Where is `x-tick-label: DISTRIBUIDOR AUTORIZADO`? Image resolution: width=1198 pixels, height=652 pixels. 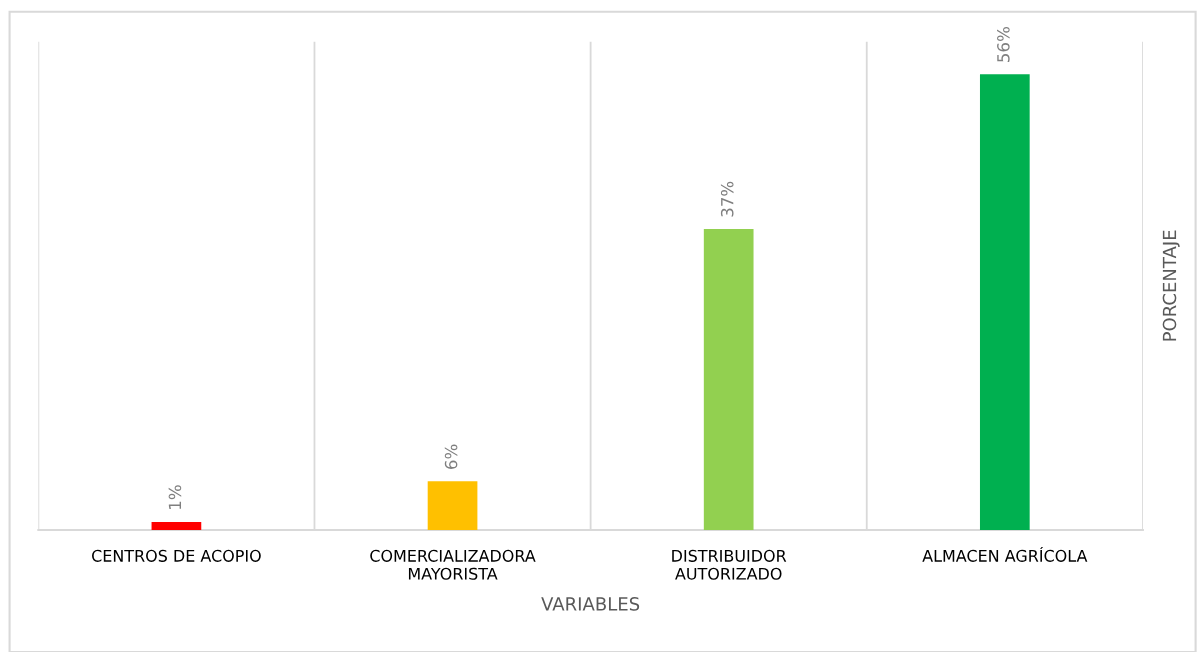
x-tick-label: DISTRIBUIDOR AUTORIZADO is located at coordinates (729, 564).